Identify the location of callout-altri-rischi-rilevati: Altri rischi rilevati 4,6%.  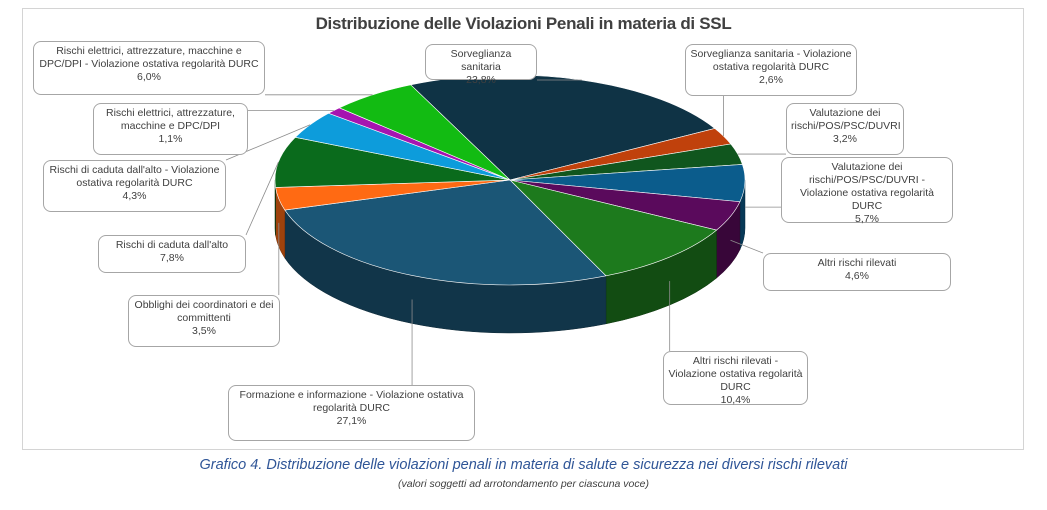
(857, 272).